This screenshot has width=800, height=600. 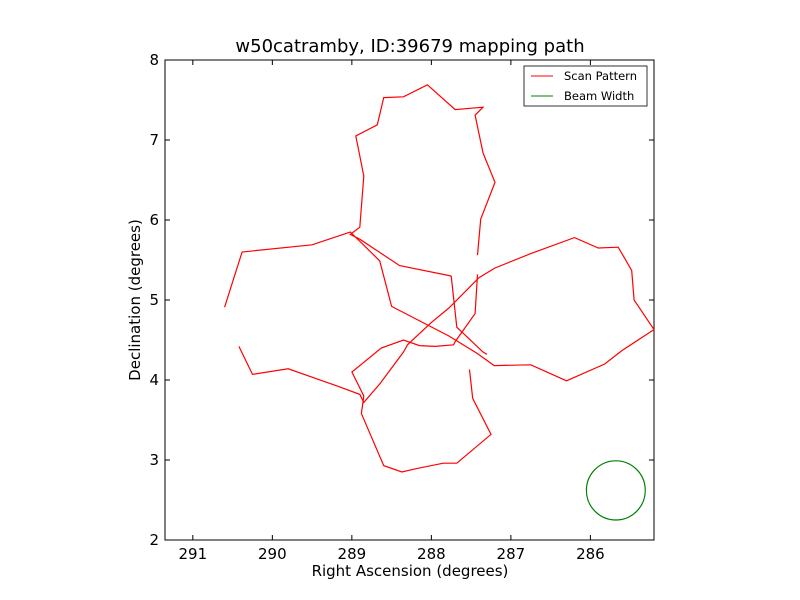 I want to click on chart-title: w50catramby, ID:39679 mapping path, so click(x=409, y=46).